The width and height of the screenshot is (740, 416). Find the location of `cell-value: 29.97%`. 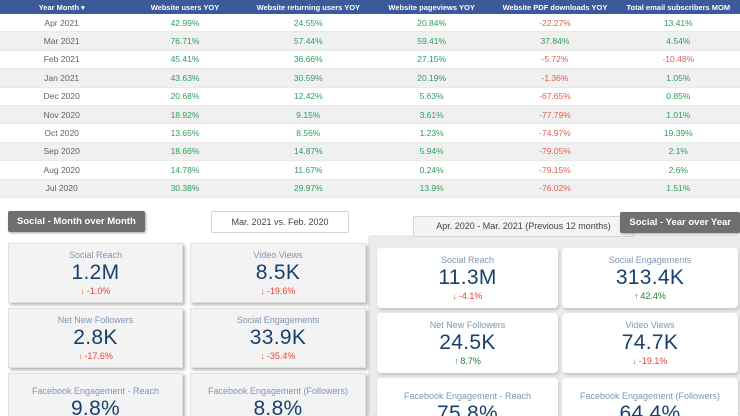

cell-value: 29.97% is located at coordinates (308, 188).